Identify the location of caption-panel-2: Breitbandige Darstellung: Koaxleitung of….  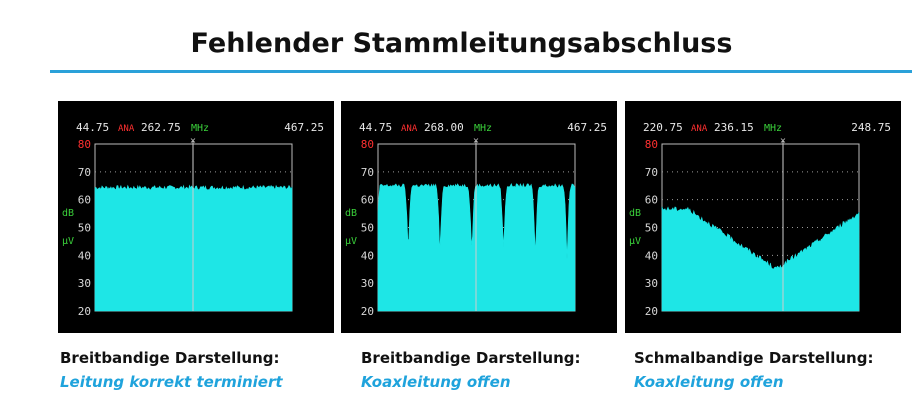
(471, 370).